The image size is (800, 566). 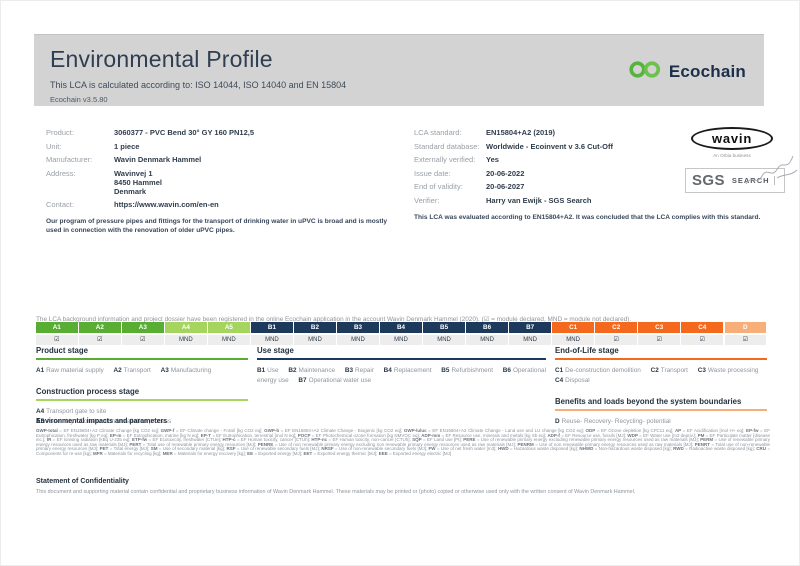 I want to click on ecochain-logo: Ecochain, so click(x=687, y=72).